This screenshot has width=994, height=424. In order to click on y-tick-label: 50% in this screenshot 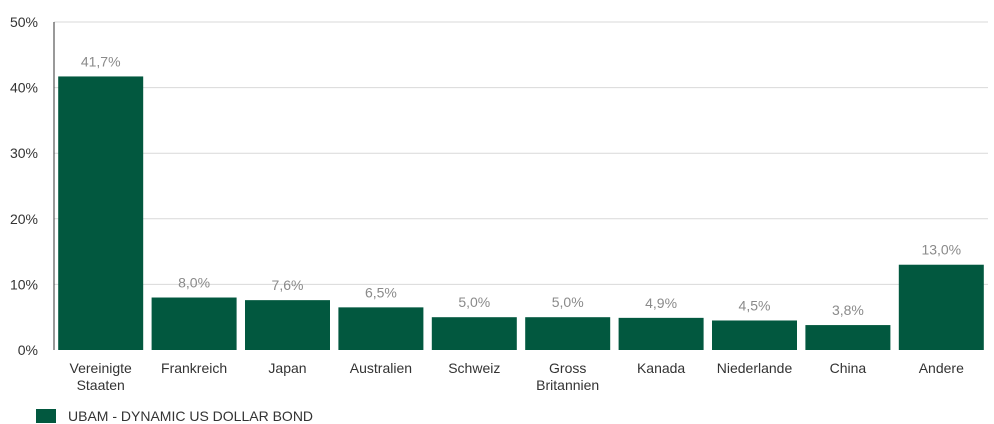, I will do `click(24, 22)`.